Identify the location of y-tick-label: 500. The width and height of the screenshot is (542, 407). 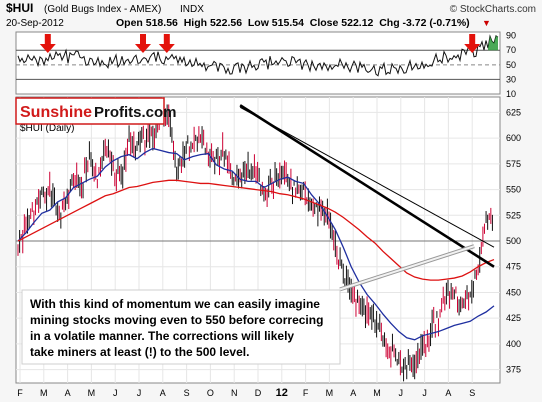
(513, 241).